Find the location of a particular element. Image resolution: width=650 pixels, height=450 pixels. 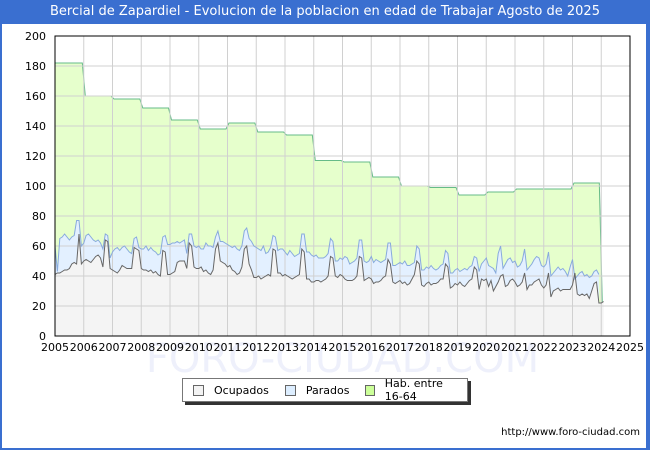

y-tick-label: 140 is located at coordinates (35, 126).